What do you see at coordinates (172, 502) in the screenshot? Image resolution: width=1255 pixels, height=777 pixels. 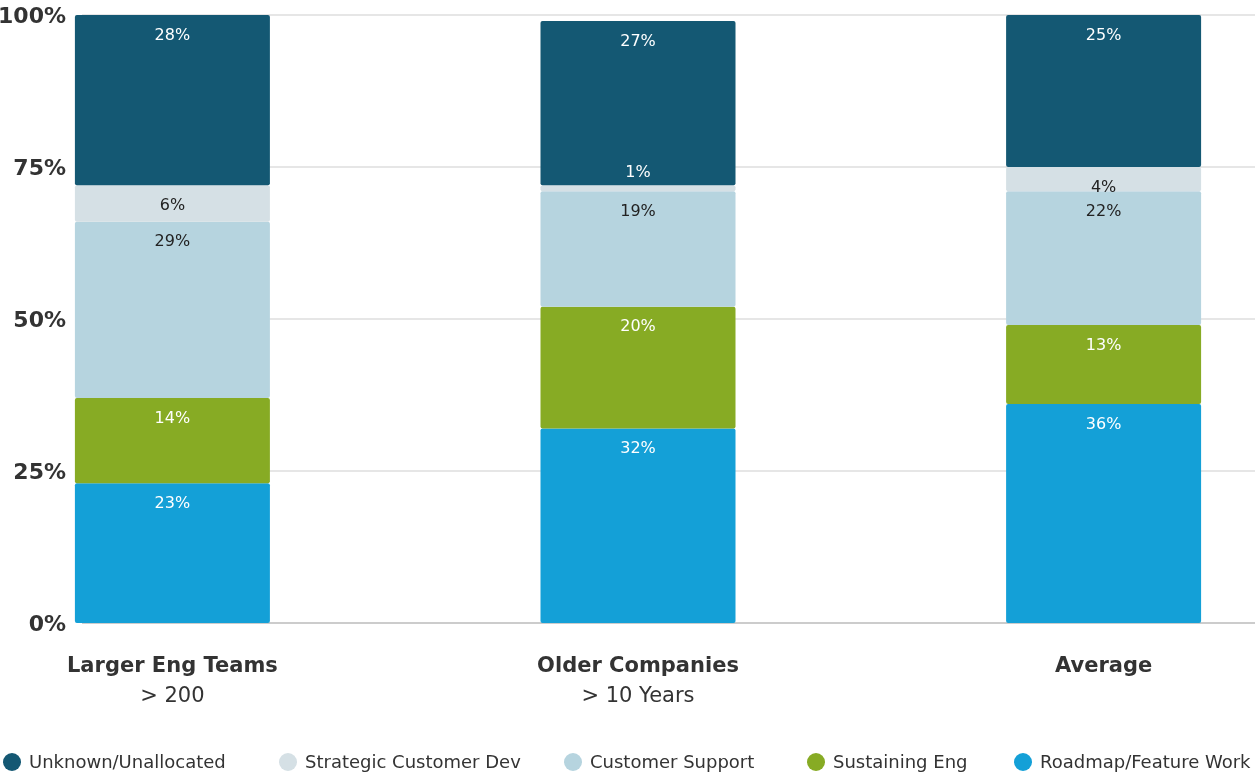 I see `data-label: 23%` at bounding box center [172, 502].